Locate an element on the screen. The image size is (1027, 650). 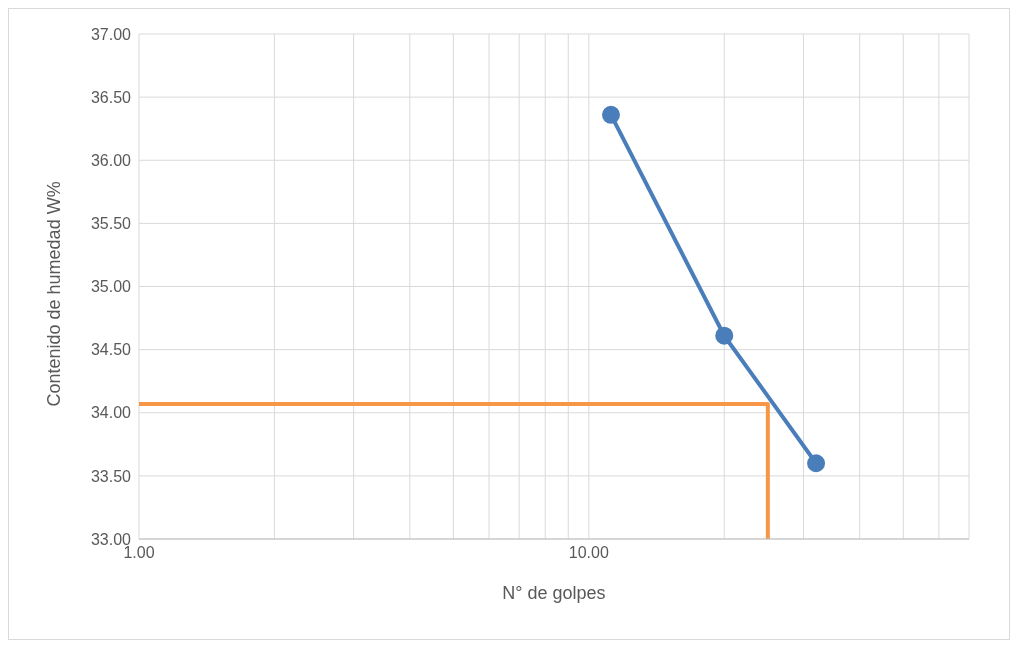
x-axis-title: N° de golpes is located at coordinates (554, 593).